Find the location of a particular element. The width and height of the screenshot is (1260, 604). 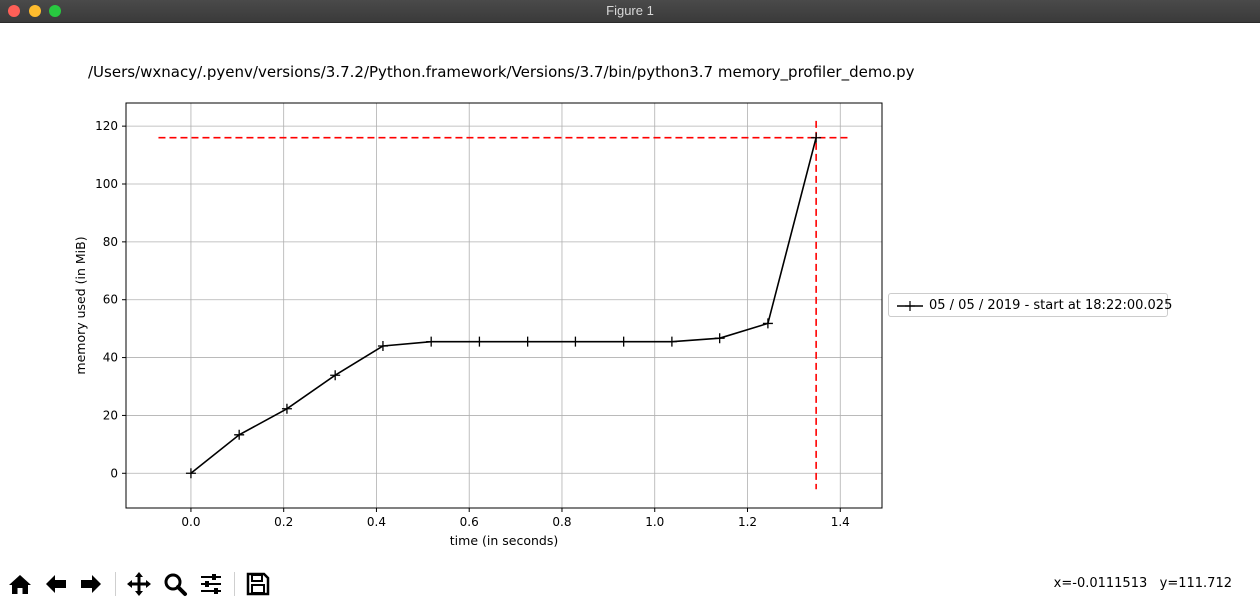

legend-label: 05 / 05 / 2019 - start at 18:22:00.025 is located at coordinates (1051, 305).